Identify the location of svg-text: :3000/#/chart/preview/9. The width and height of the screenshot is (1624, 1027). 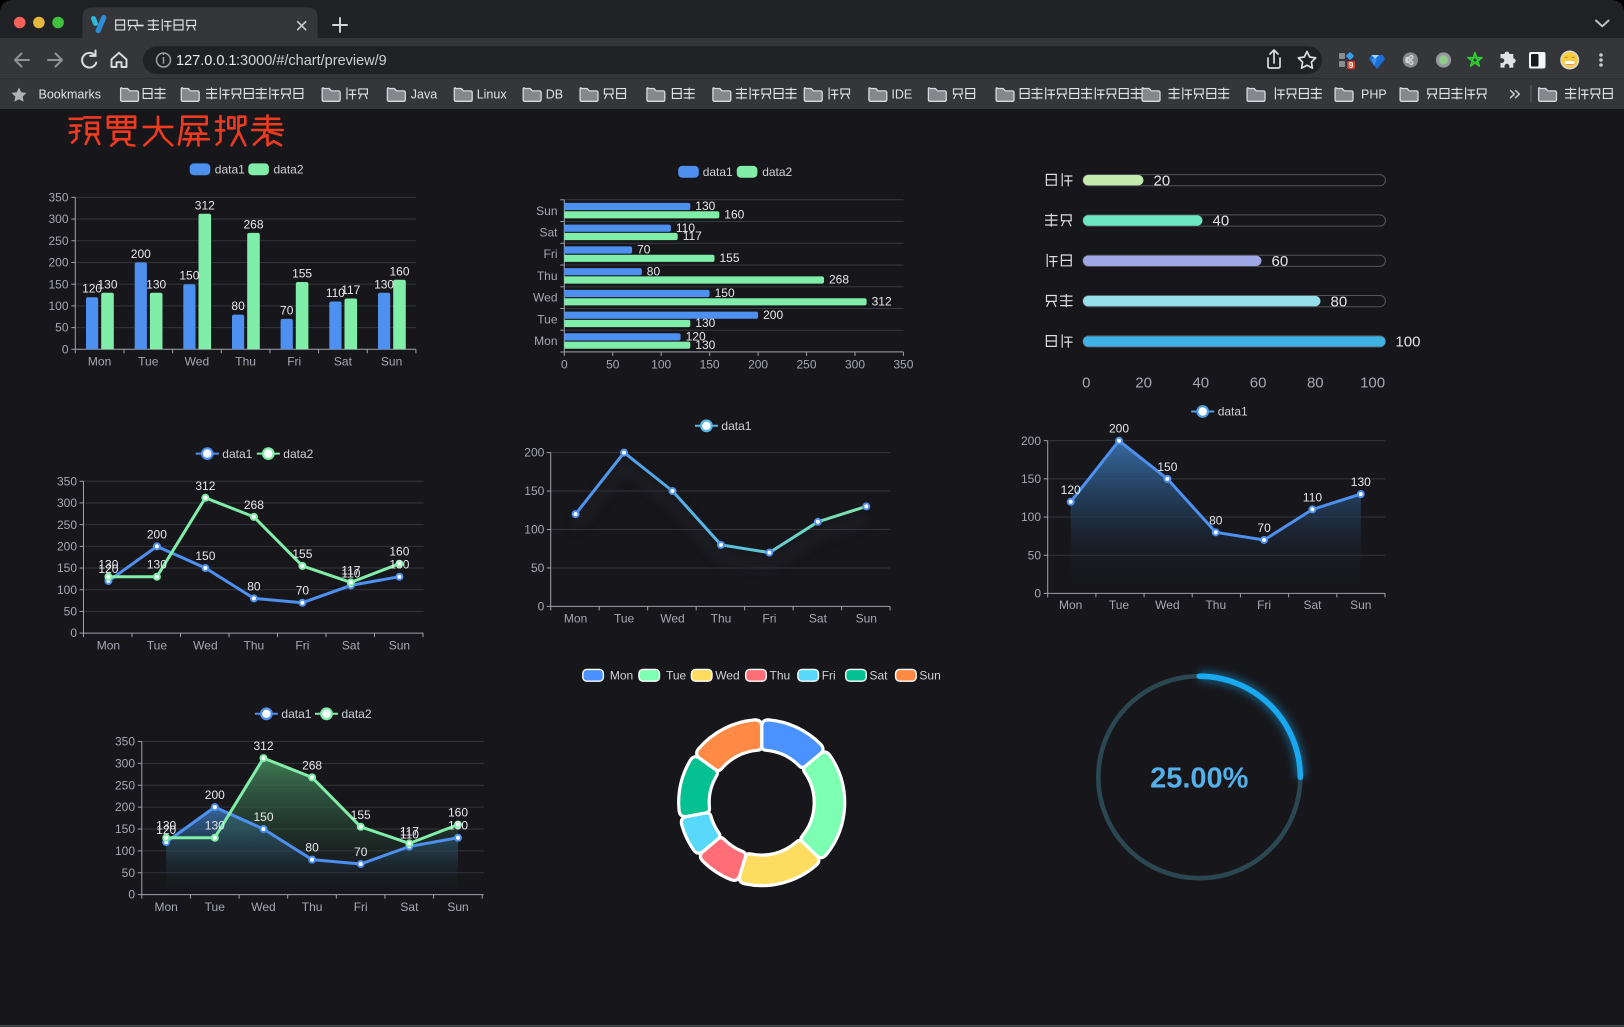
(311, 61).